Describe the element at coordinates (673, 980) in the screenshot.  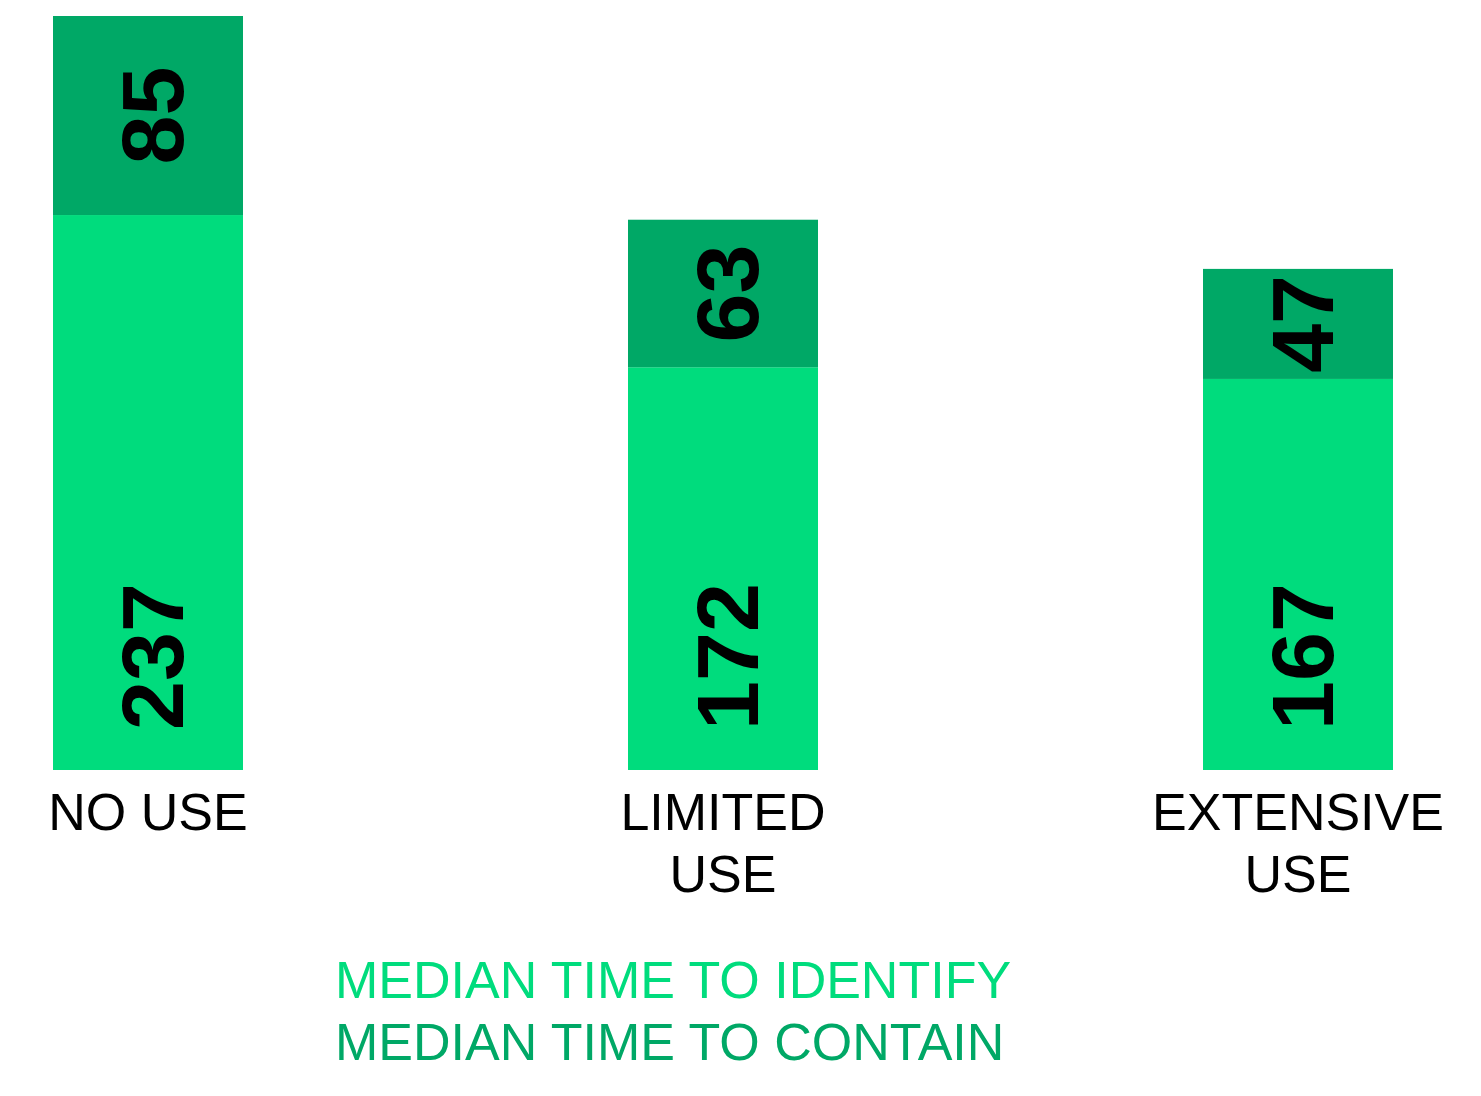
I see `text: MEDIAN TIME TO IDENTIFY` at that location.